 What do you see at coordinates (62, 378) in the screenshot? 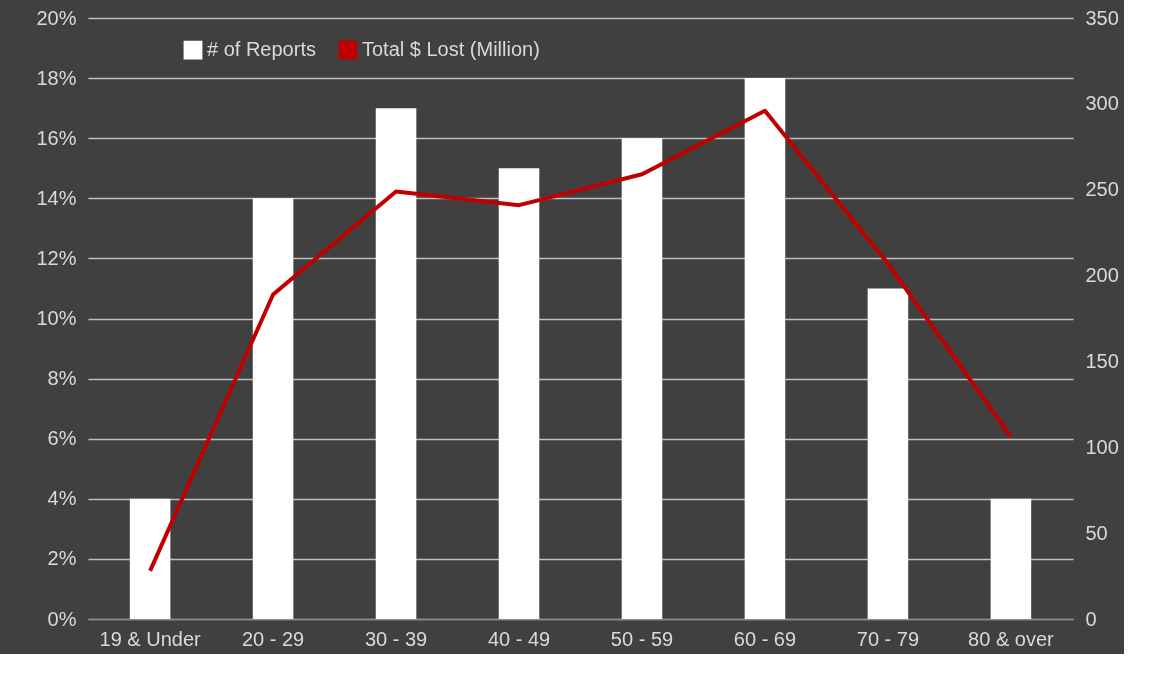
I see `y-tick-label: 8%` at bounding box center [62, 378].